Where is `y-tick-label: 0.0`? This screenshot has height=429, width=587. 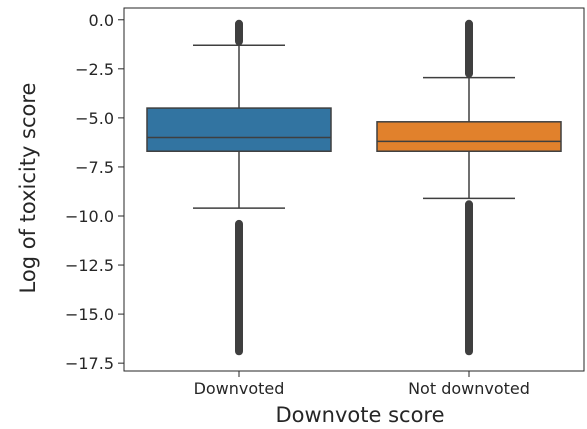
y-tick-label: 0.0 is located at coordinates (101, 20).